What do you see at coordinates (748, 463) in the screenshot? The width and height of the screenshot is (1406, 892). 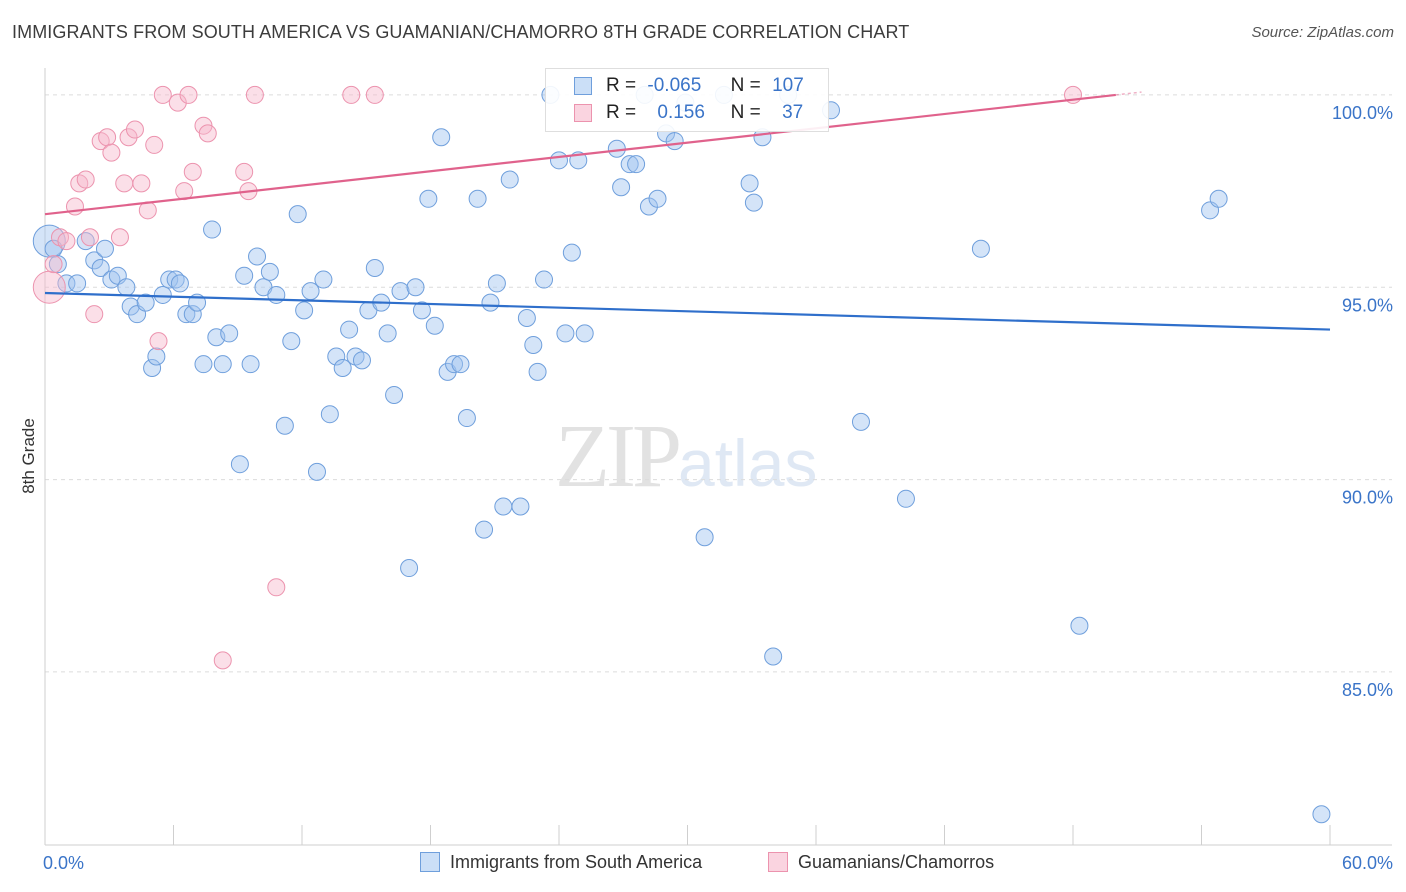 I see `watermark-atlas: atlas` at bounding box center [748, 463].